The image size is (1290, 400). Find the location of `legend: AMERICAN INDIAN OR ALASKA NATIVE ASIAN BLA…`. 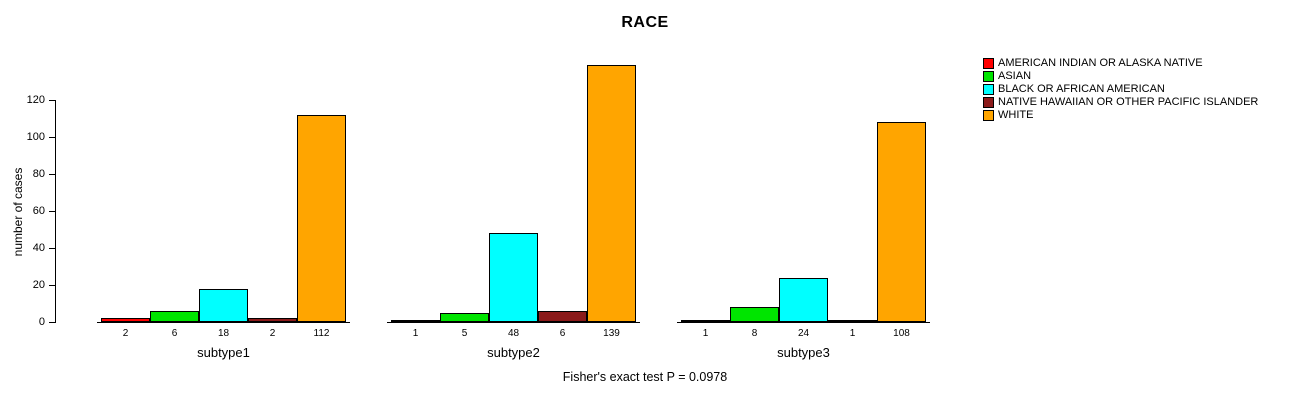

legend: AMERICAN INDIAN OR ALASKA NATIVE ASIAN BLA… is located at coordinates (1136, 89).